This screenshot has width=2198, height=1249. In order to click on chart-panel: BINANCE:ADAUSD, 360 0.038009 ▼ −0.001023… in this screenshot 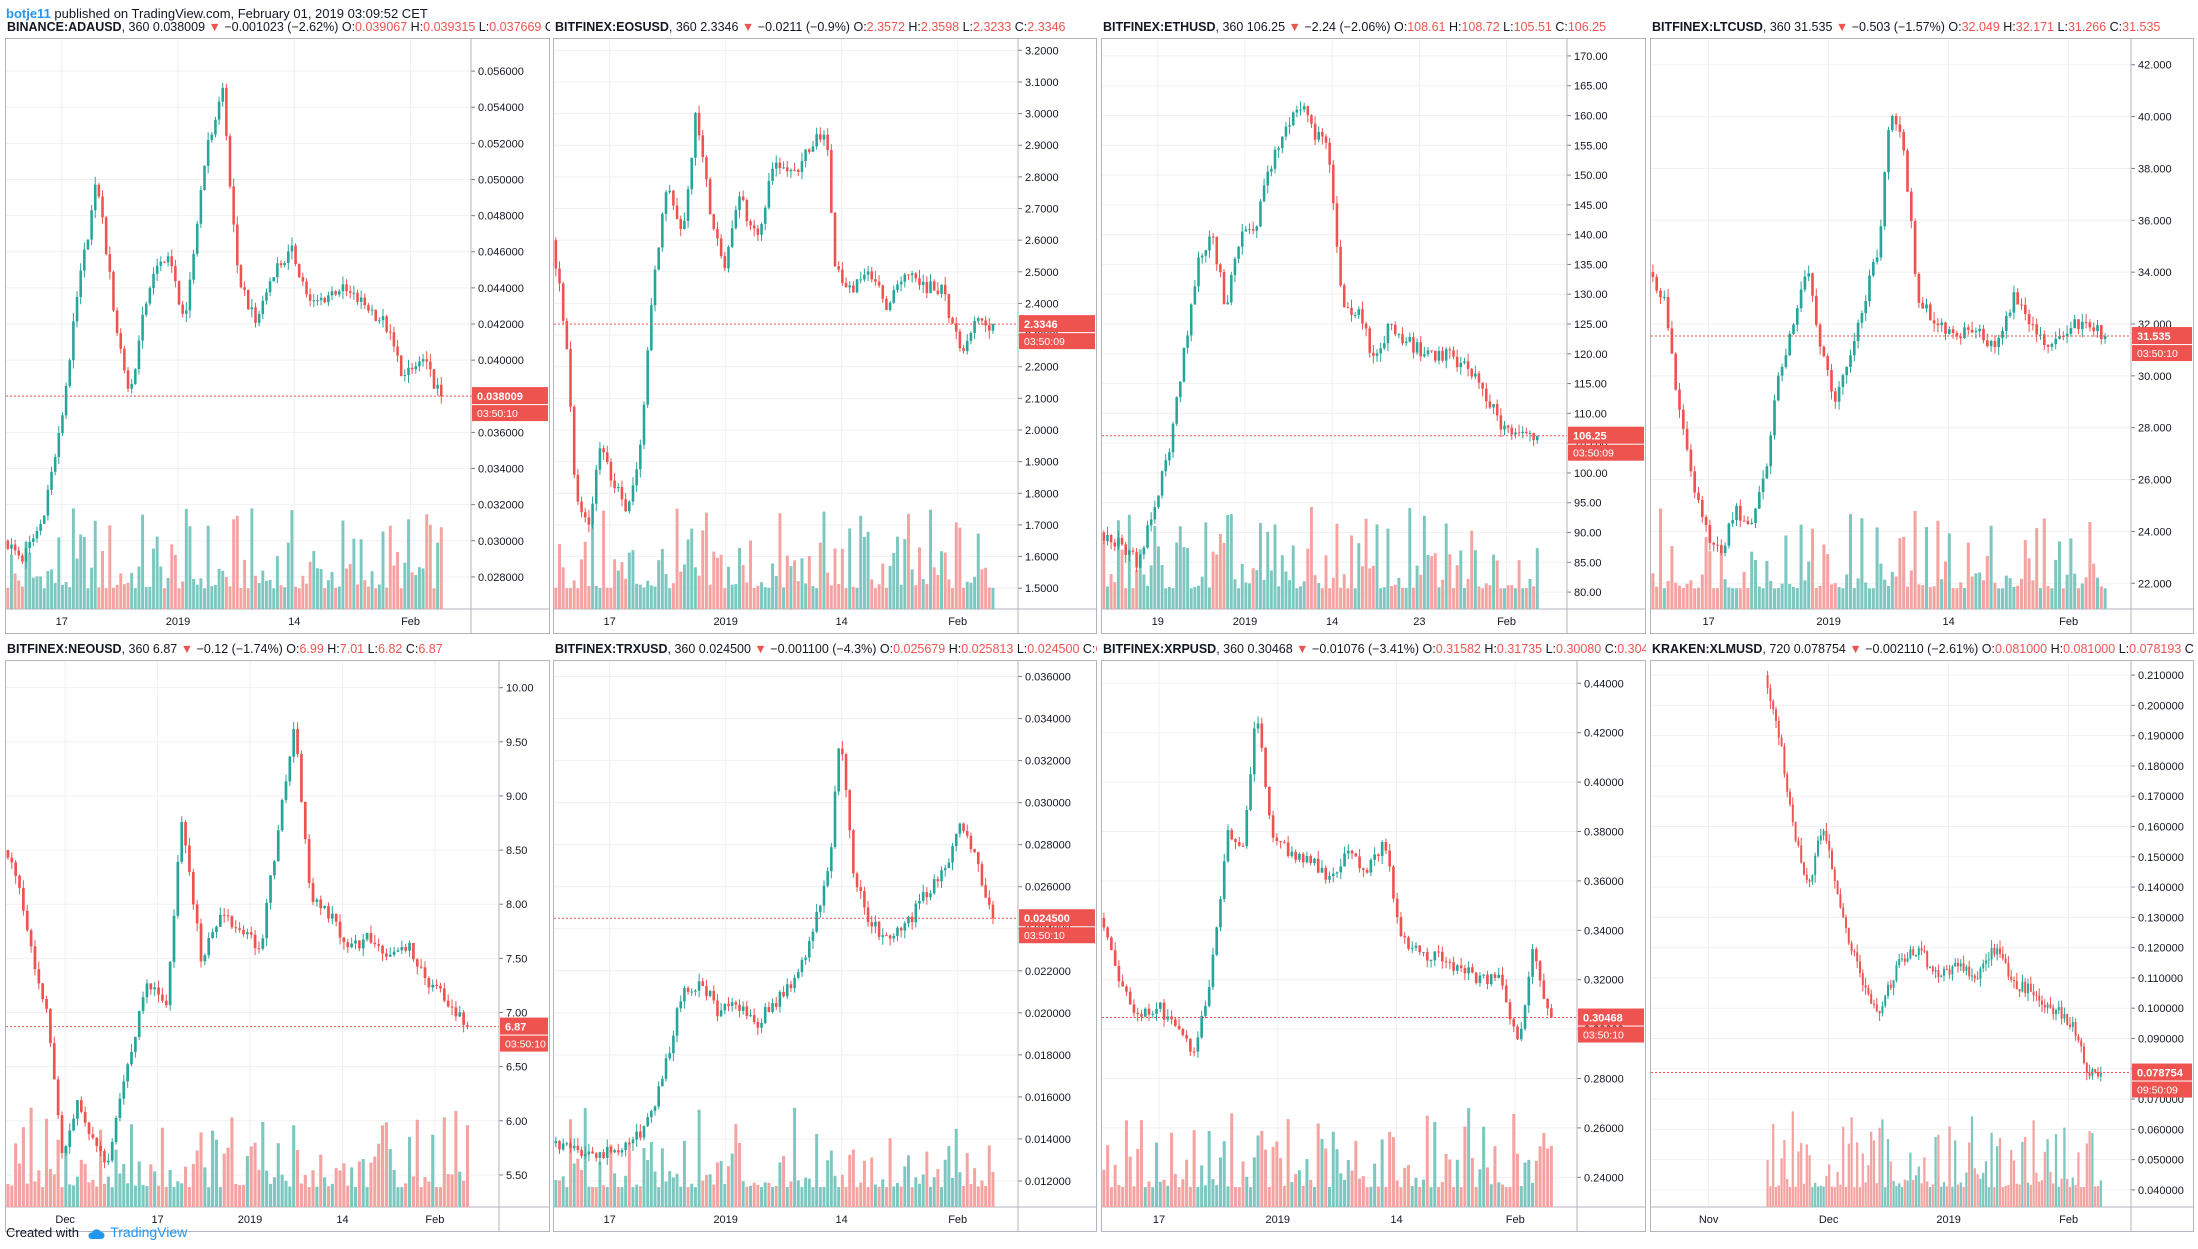, I will do `click(277, 326)`.